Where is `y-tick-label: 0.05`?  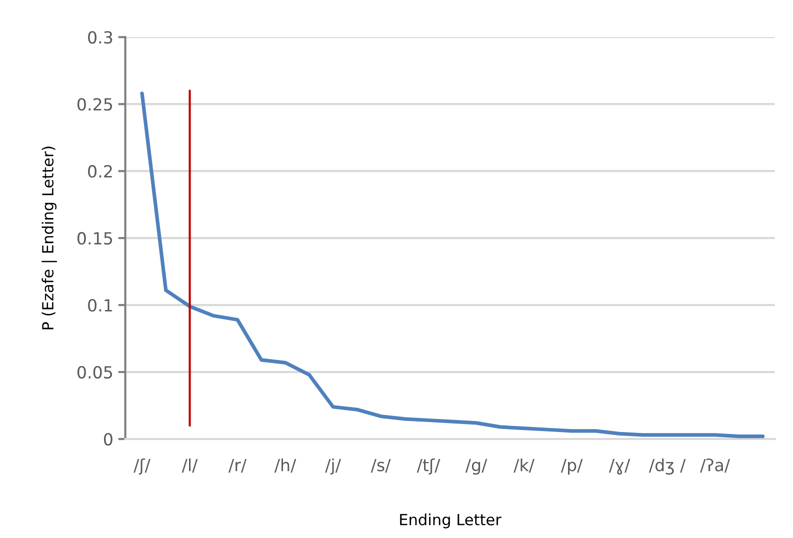 y-tick-label: 0.05 is located at coordinates (94, 372).